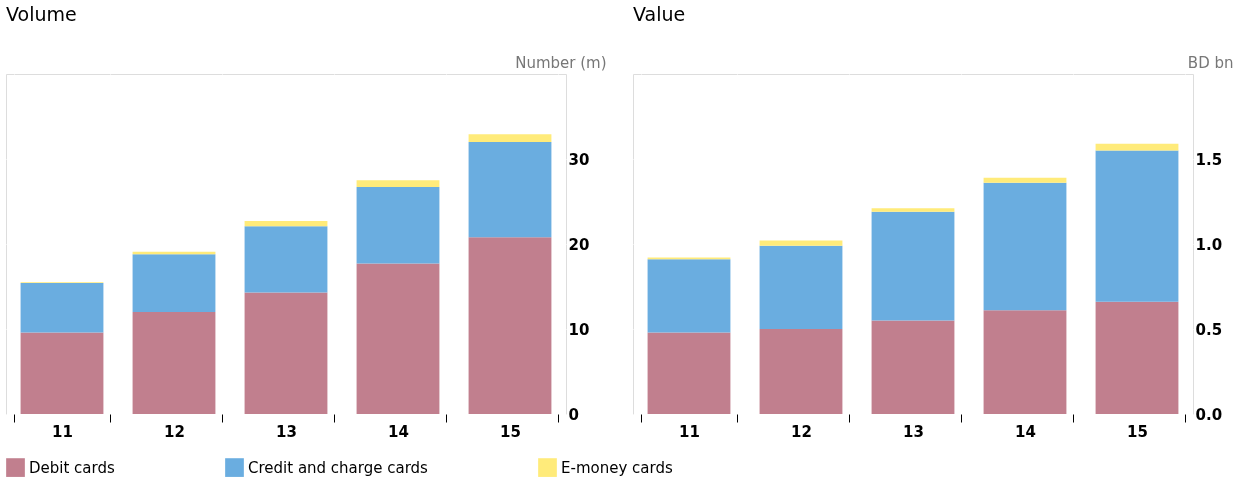 The width and height of the screenshot is (1242, 493). Describe the element at coordinates (659, 14) in the screenshot. I see `chart-title: Value` at that location.